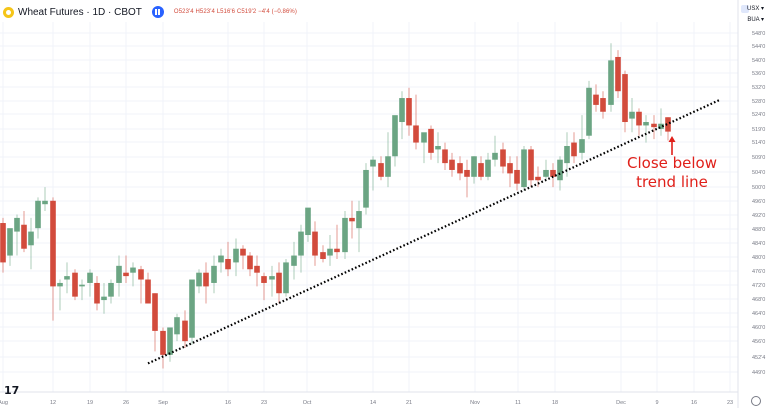 This screenshot has width=768, height=408. Describe the element at coordinates (80, 12) in the screenshot. I see `symbol-title: Wheat Futures · 1D · CBOT` at that location.